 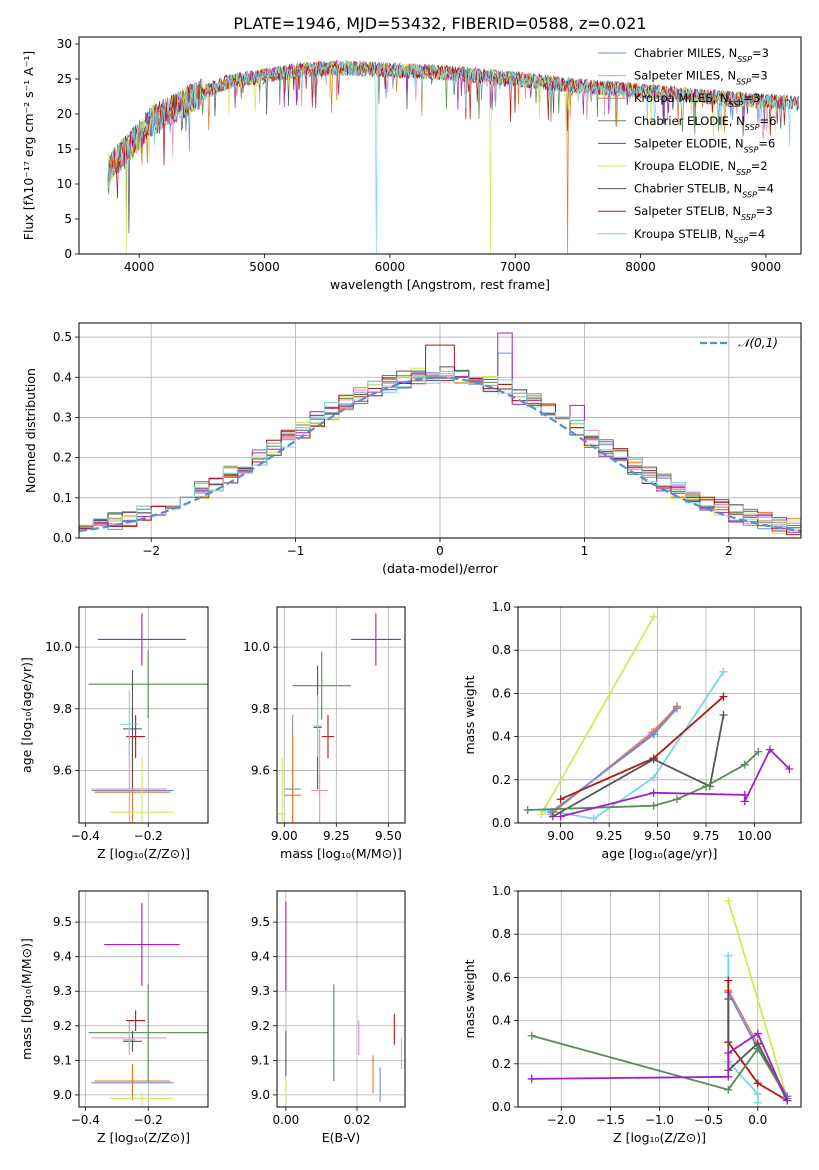 I want to click on legend-entry: Kroupa STELIB, NSSP=4, so click(x=699, y=236).